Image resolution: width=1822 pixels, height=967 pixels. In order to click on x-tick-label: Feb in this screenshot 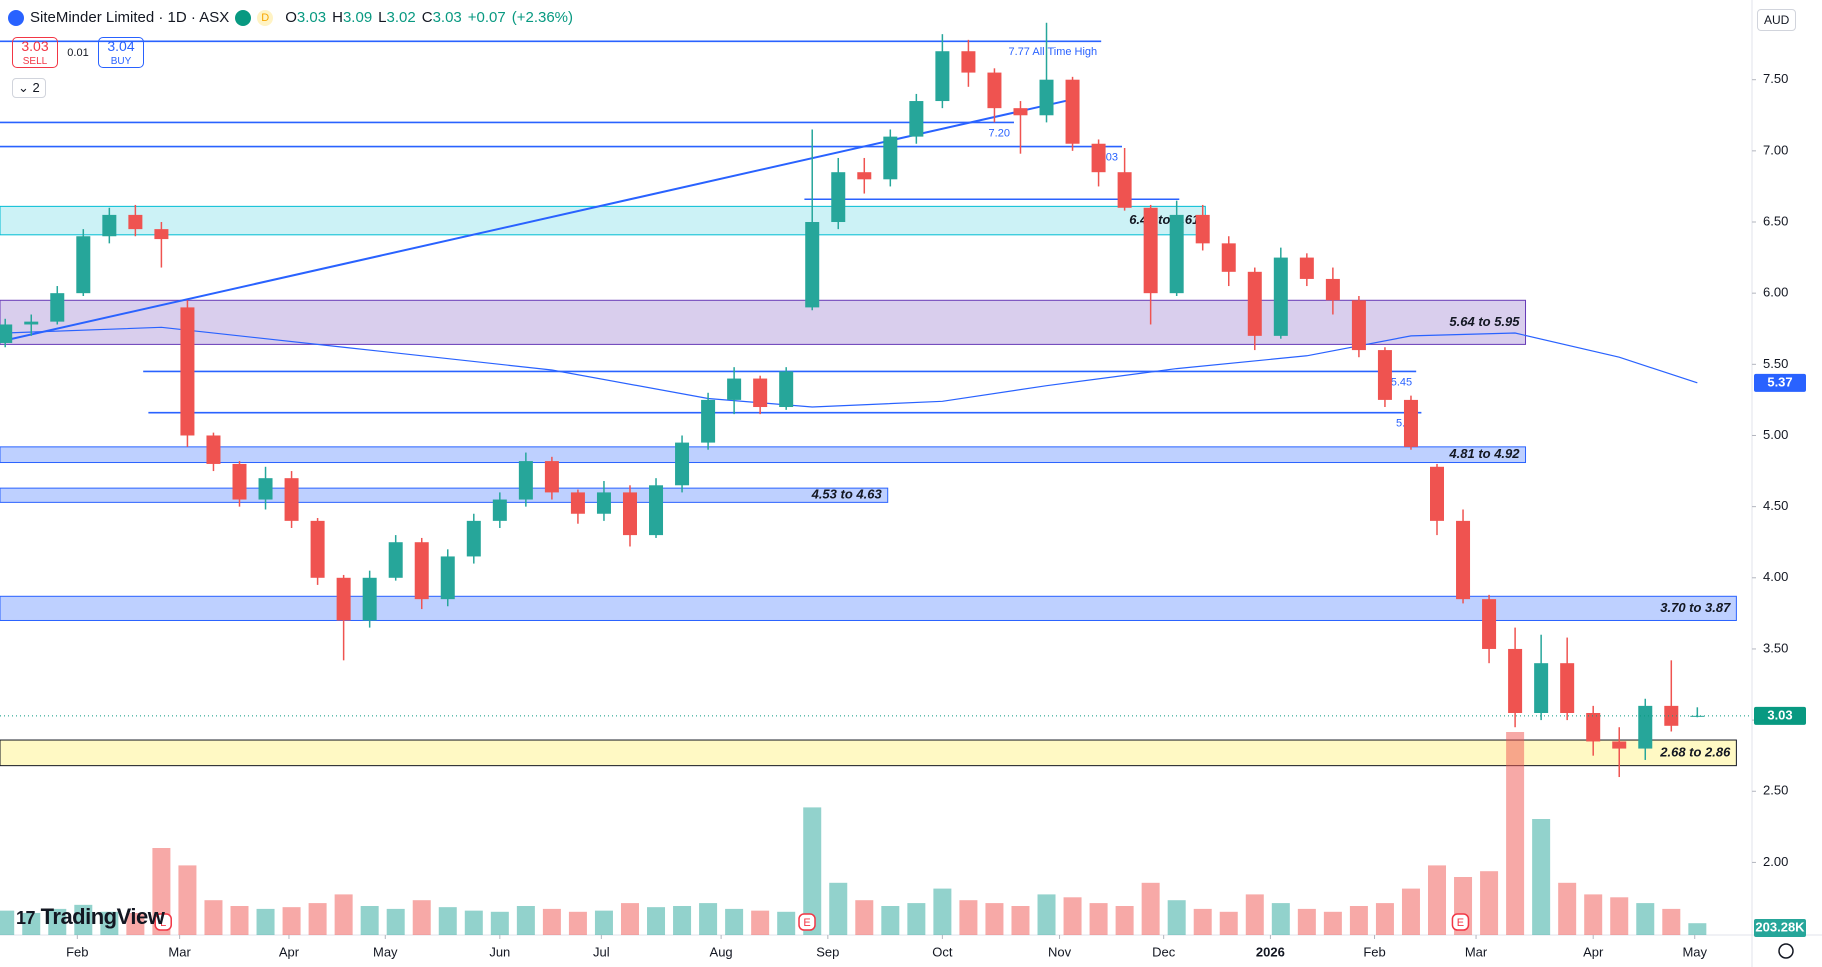, I will do `click(1374, 951)`.